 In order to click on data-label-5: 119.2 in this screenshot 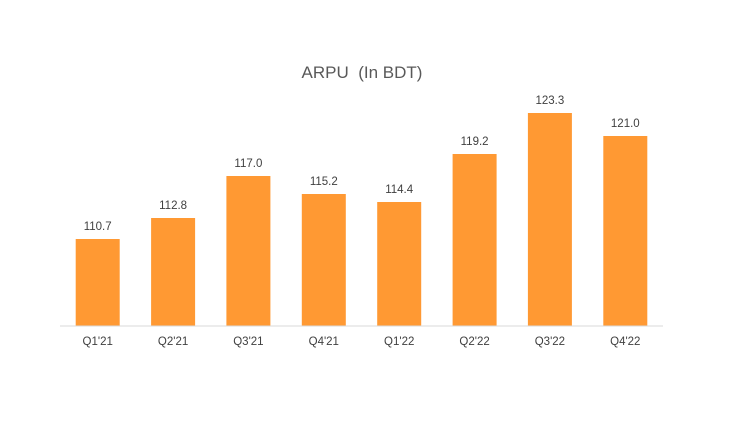, I will do `click(475, 142)`.